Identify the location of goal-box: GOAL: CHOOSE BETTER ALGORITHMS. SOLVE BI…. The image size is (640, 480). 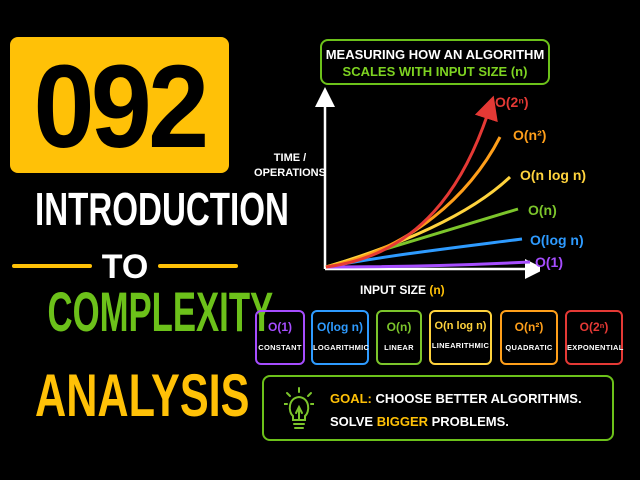
(438, 408).